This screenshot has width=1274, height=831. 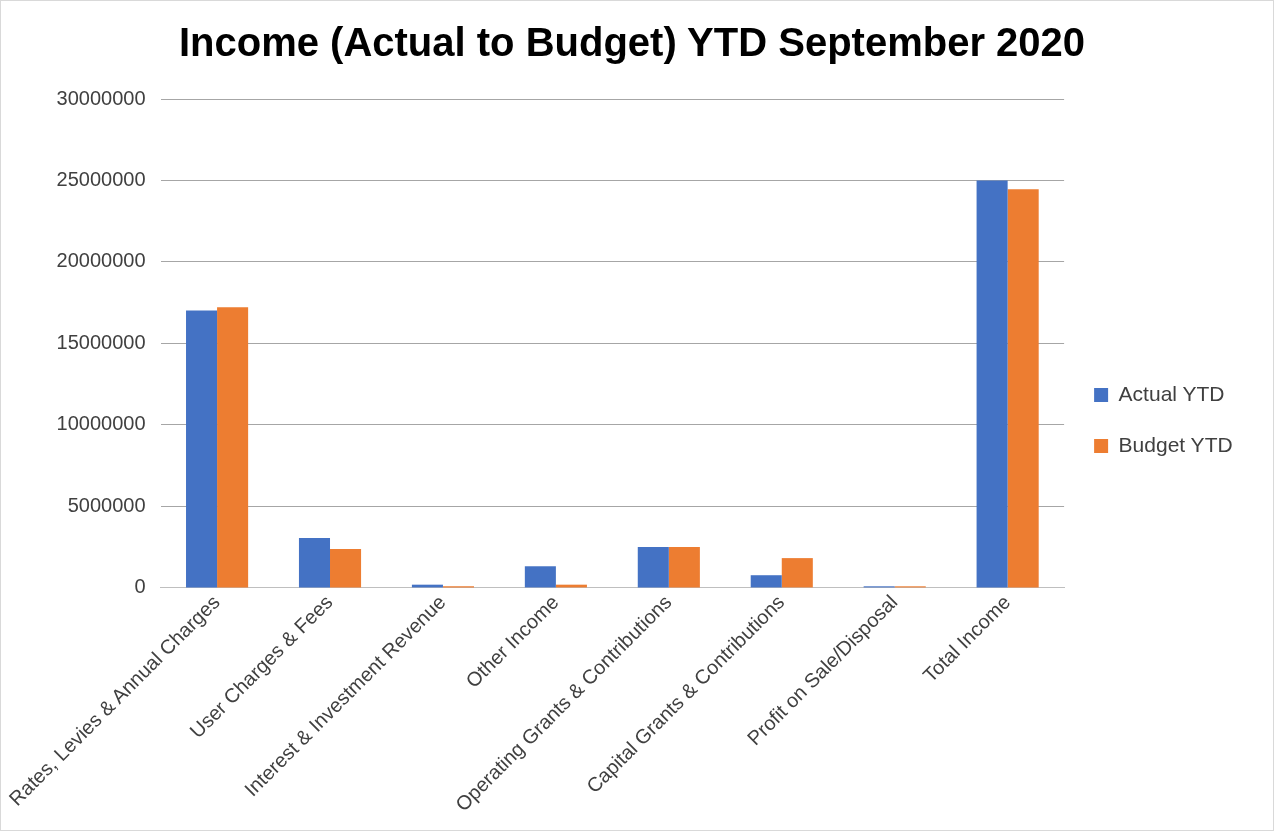 I want to click on y-tick-label: 20000000, so click(x=101, y=260).